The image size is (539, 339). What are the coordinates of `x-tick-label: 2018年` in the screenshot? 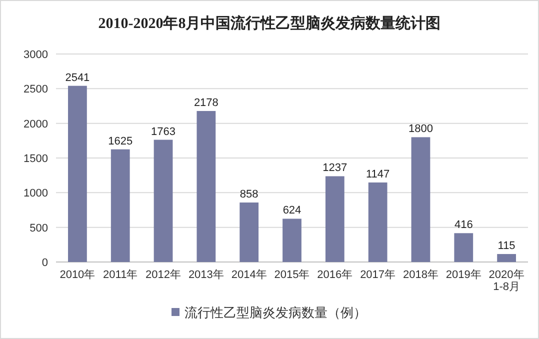 It's located at (420, 275).